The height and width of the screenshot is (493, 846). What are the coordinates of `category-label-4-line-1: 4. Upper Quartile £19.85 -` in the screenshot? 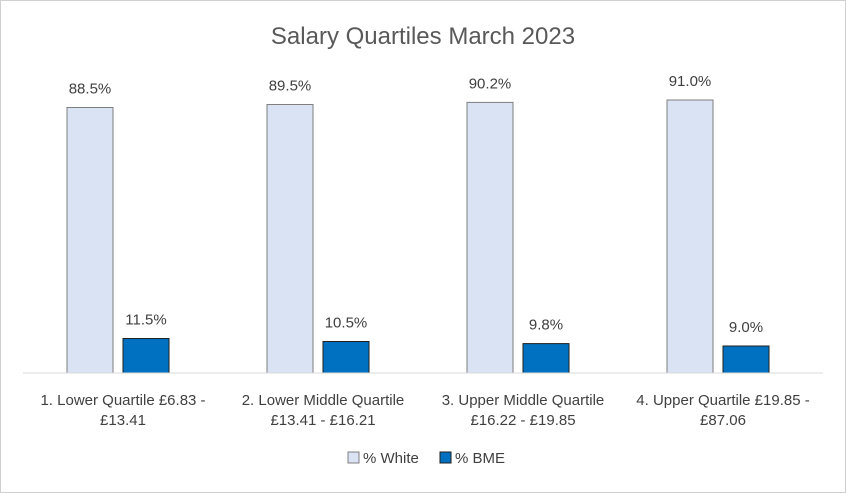 It's located at (722, 400).